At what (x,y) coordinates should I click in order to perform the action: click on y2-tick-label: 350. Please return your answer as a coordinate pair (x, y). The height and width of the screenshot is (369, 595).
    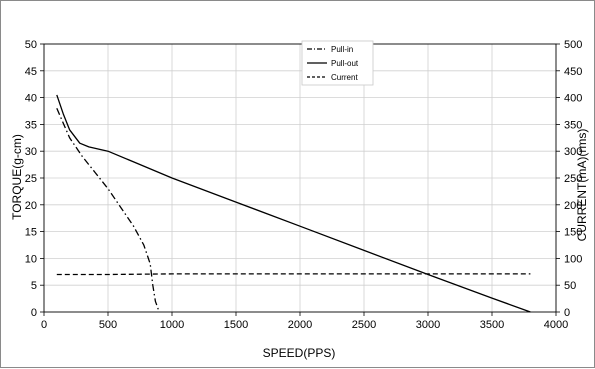
    Looking at the image, I should click on (573, 125).